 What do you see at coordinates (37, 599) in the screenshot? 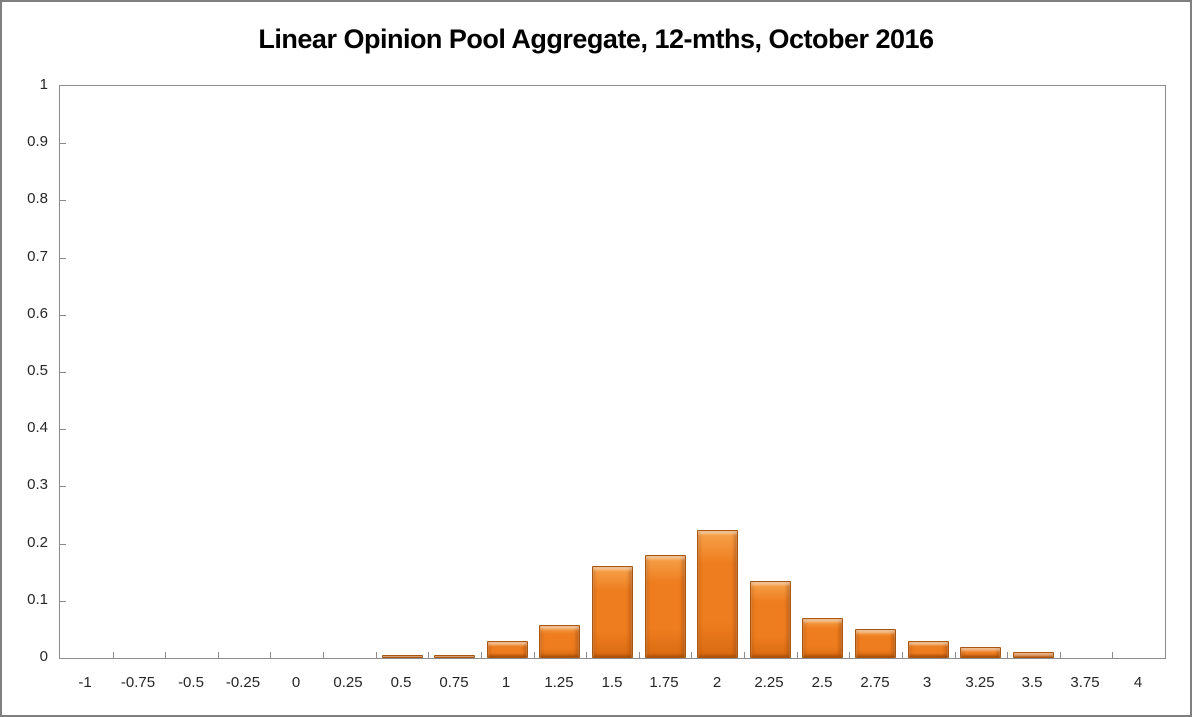
I see `y-axis-tick-label: 0.1` at bounding box center [37, 599].